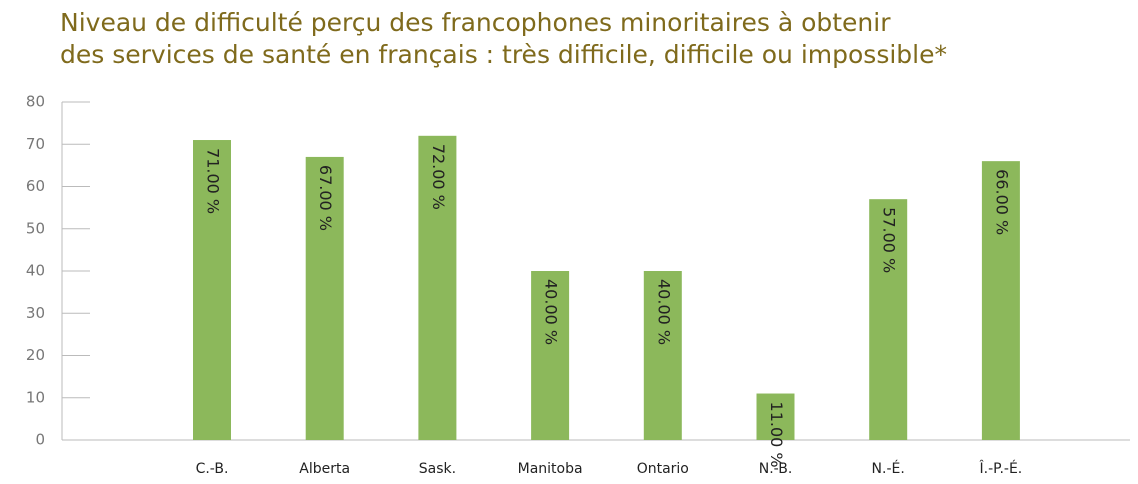 This screenshot has height=484, width=1138. What do you see at coordinates (889, 240) in the screenshot?
I see `data-label: 57.00 %` at bounding box center [889, 240].